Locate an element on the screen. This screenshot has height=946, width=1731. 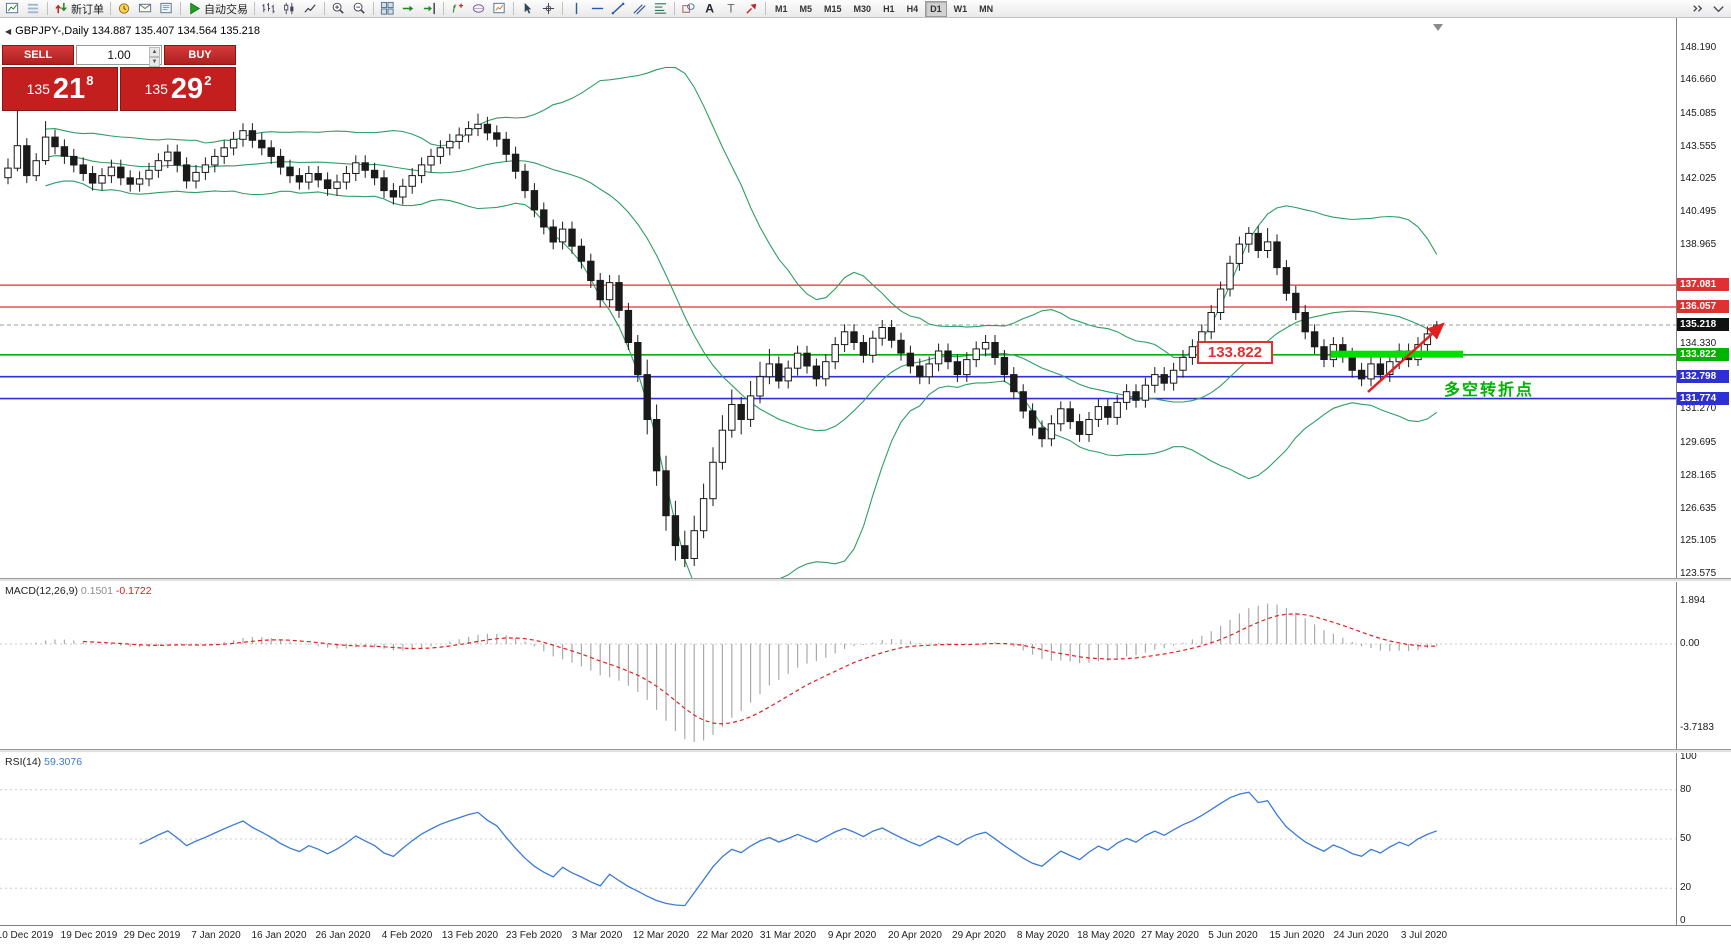
arrows-button is located at coordinates (751, 9).